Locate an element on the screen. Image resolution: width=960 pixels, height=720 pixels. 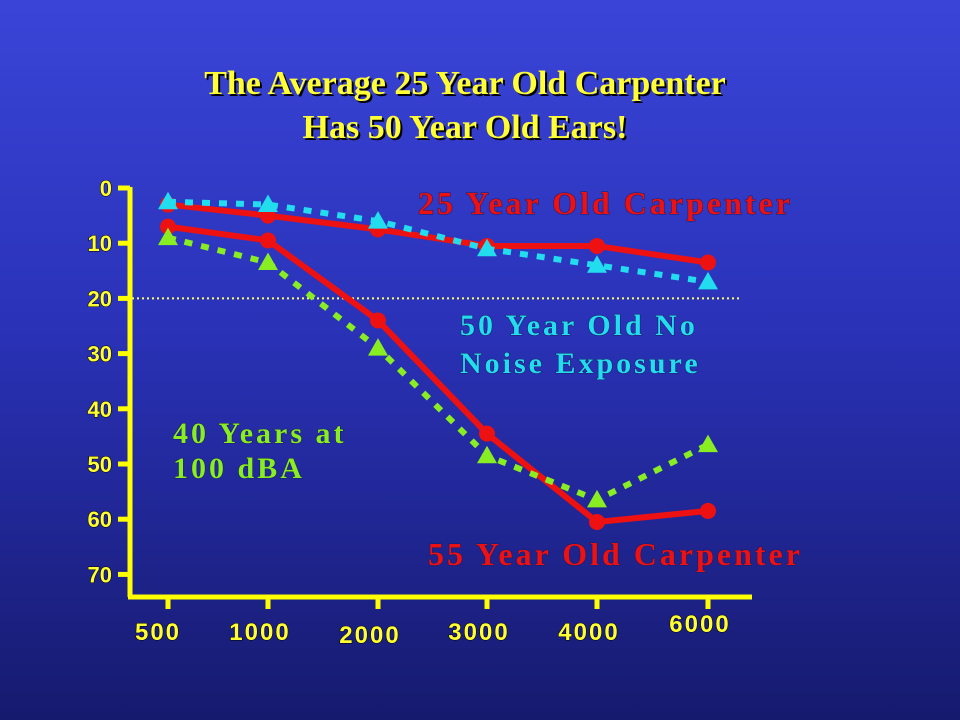
y-tick-label: 30 is located at coordinates (100, 354).